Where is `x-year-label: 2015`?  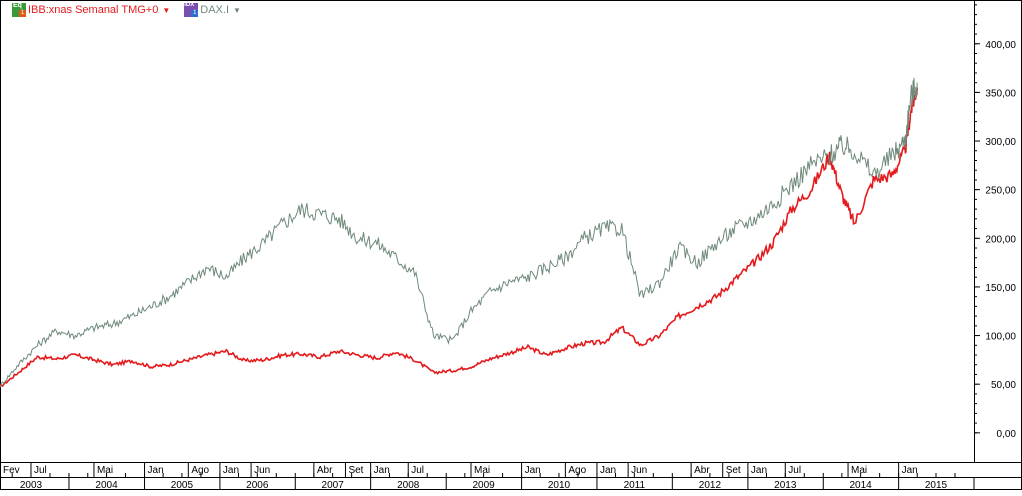 x-year-label: 2015 is located at coordinates (936, 485).